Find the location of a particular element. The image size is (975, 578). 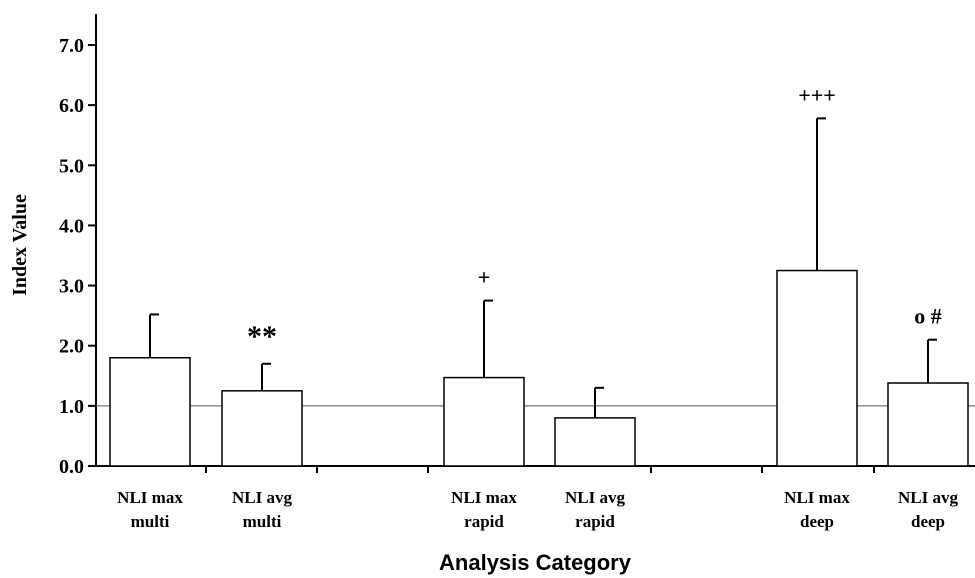

y-axis-title: Index Value is located at coordinates (20, 245).